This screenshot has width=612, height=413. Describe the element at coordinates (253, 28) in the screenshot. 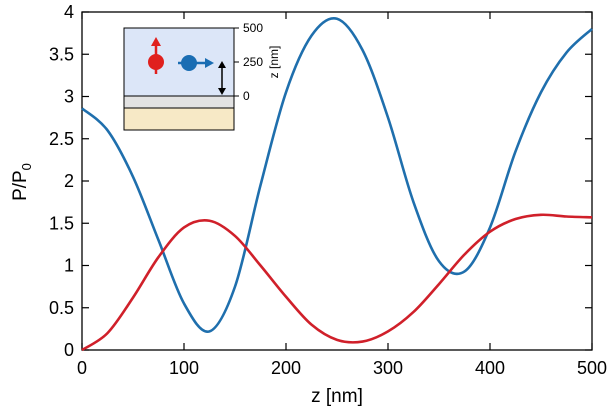

I see `inset-tick-label: 500` at that location.